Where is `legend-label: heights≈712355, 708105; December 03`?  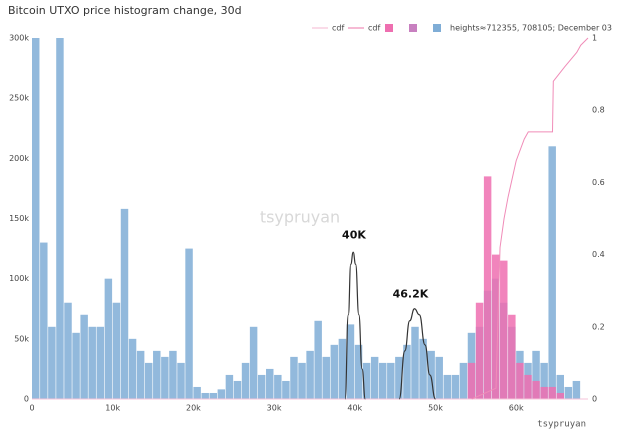
legend-label: heights≈712355, 708105; December 03 is located at coordinates (531, 28).